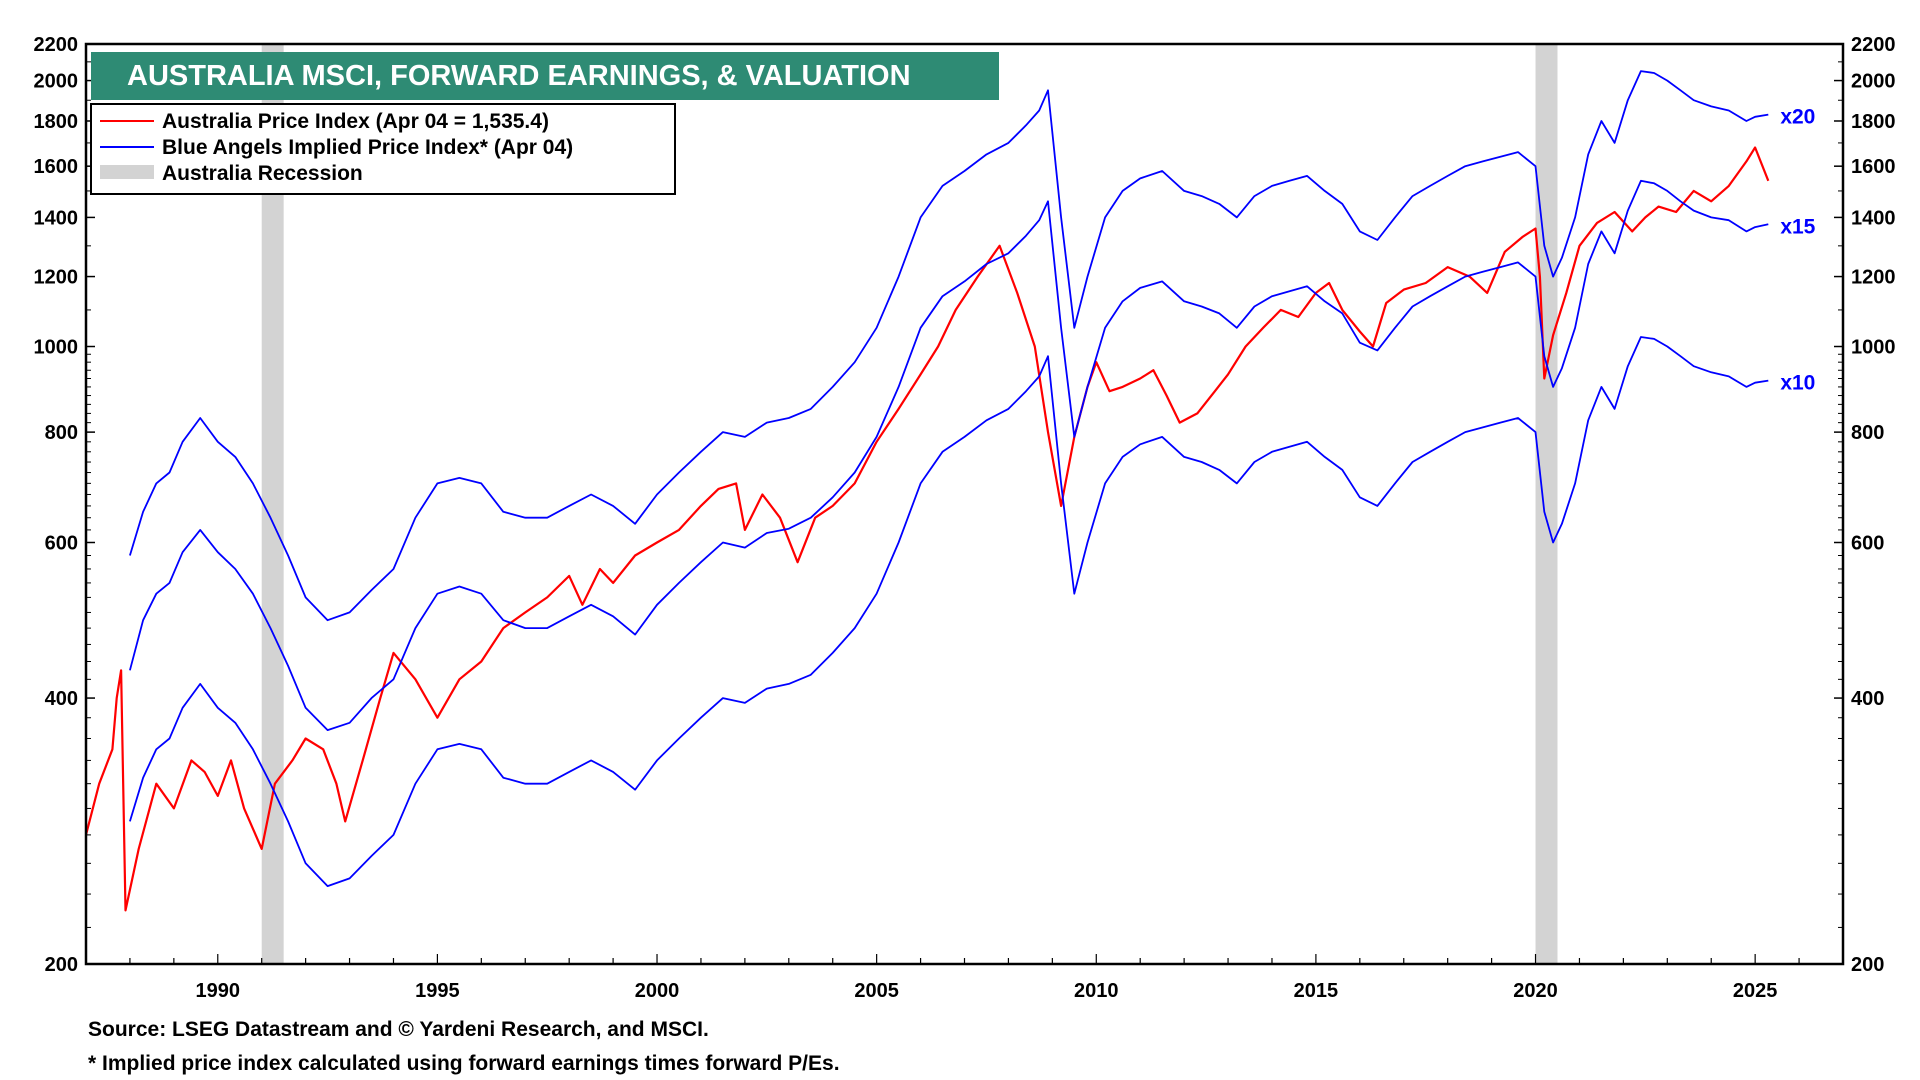  What do you see at coordinates (61, 965) in the screenshot?
I see `y-tick-label-left-200: 200` at bounding box center [61, 965].